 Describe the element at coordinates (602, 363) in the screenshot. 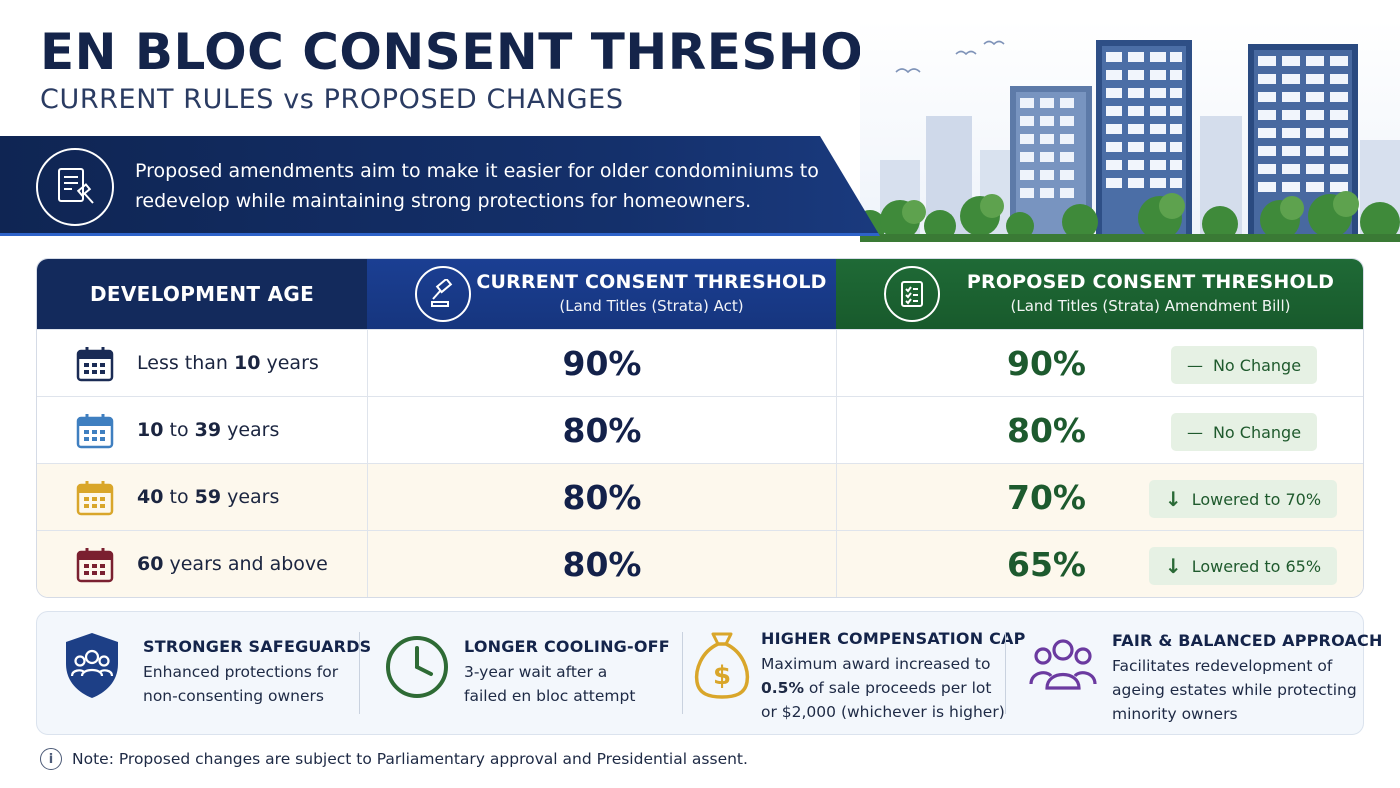

I see `current-threshold-value: 90%` at that location.